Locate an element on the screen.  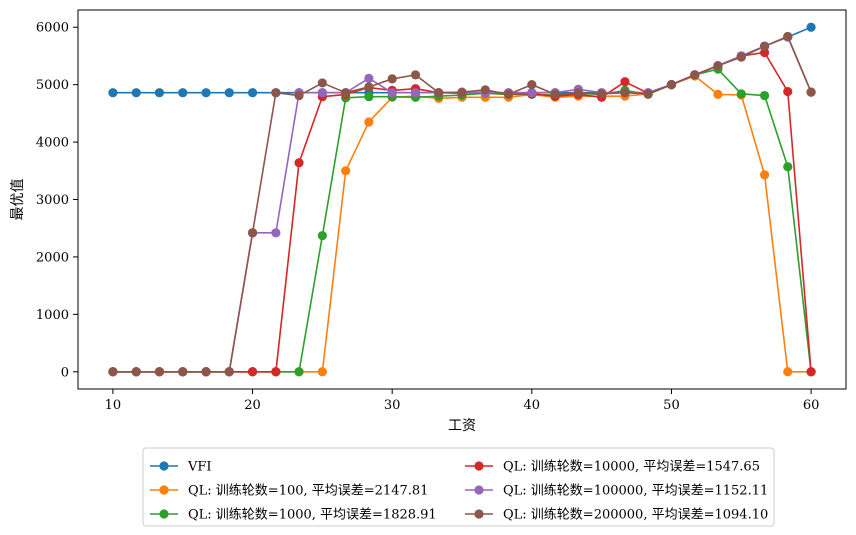
legend-entry: QL: 训练轮数=10000, 平均误差=1547.65 is located at coordinates (612, 467).